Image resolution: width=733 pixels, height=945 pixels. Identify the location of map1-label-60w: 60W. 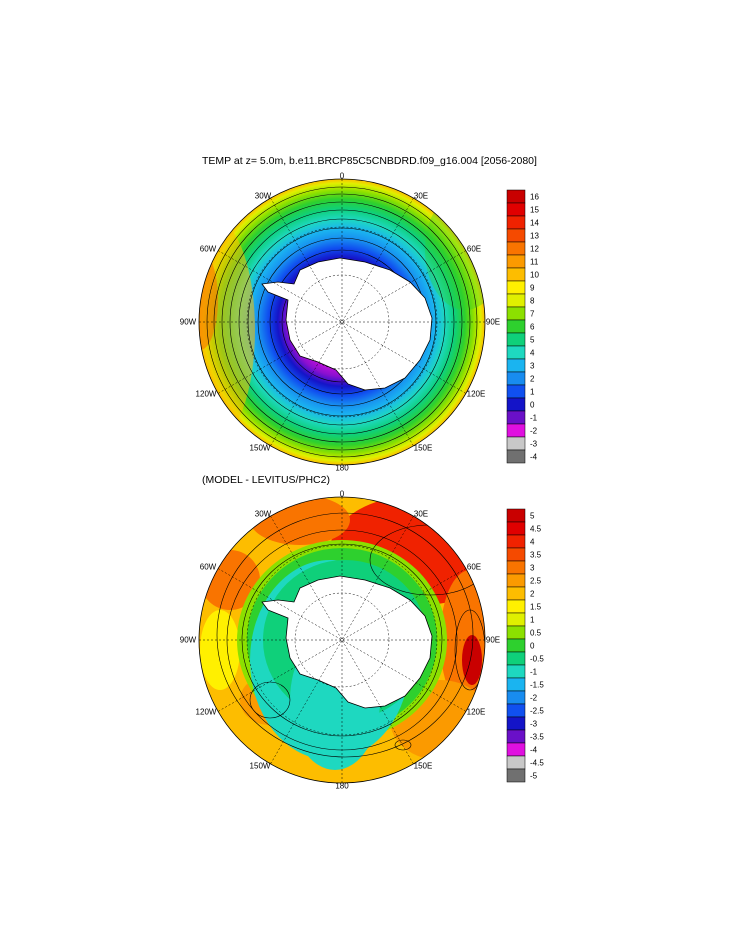
(208, 249).